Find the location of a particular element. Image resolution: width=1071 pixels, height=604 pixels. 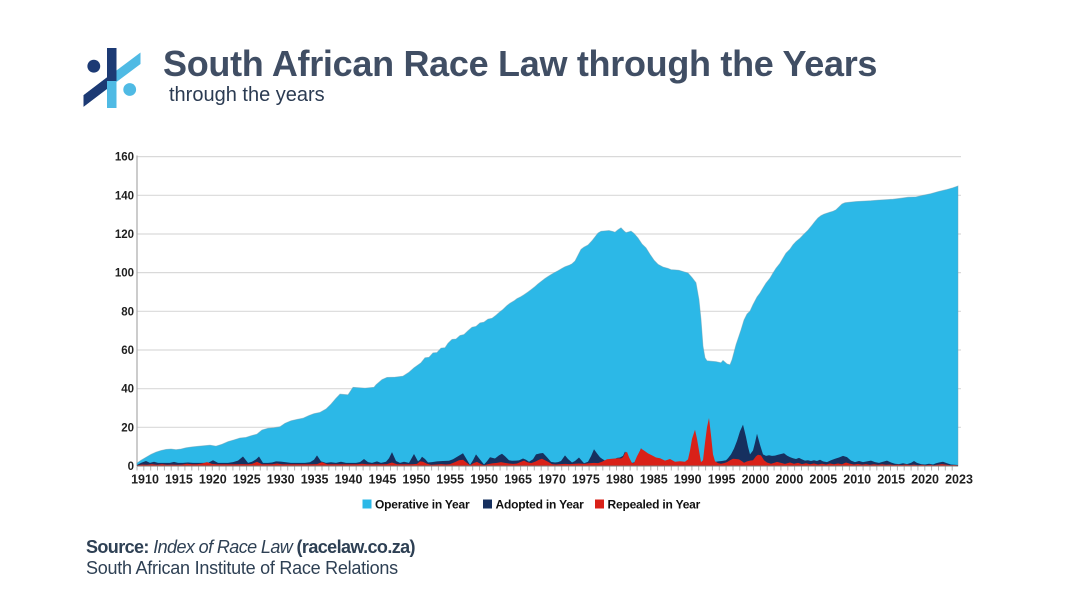

svg-text: 1965 is located at coordinates (518, 480).